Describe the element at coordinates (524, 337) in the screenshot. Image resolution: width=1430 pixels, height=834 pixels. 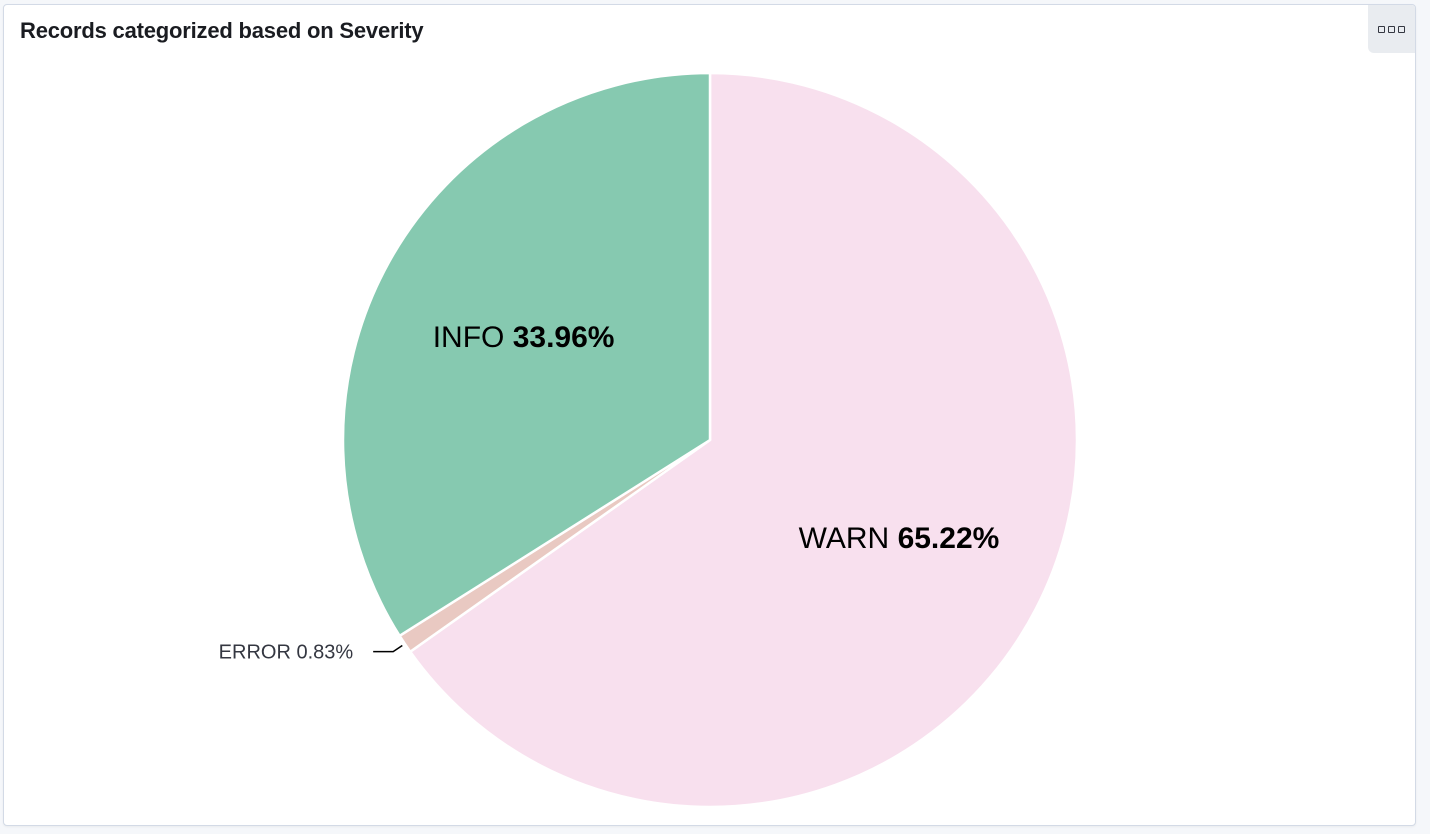
I see `slice-label-info: INFO 33.96%` at that location.